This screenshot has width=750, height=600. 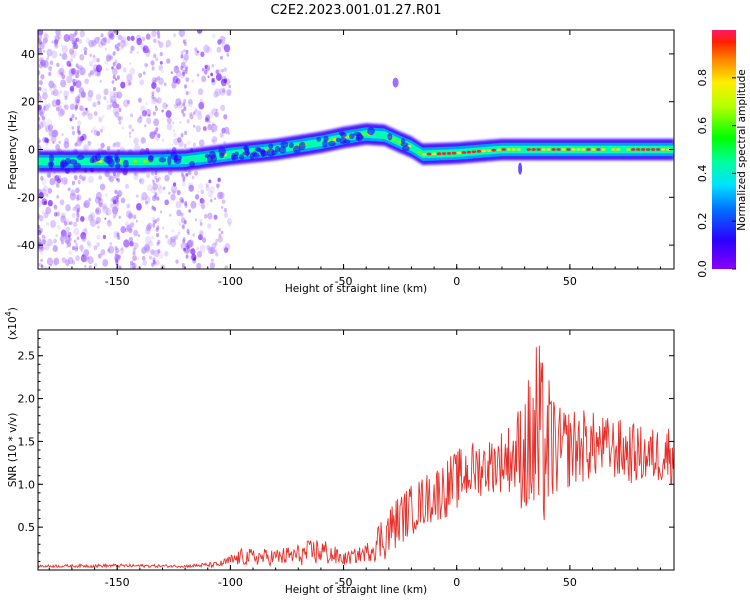 I want to click on snr-x-label: Height of straight line (km), so click(x=356, y=590).